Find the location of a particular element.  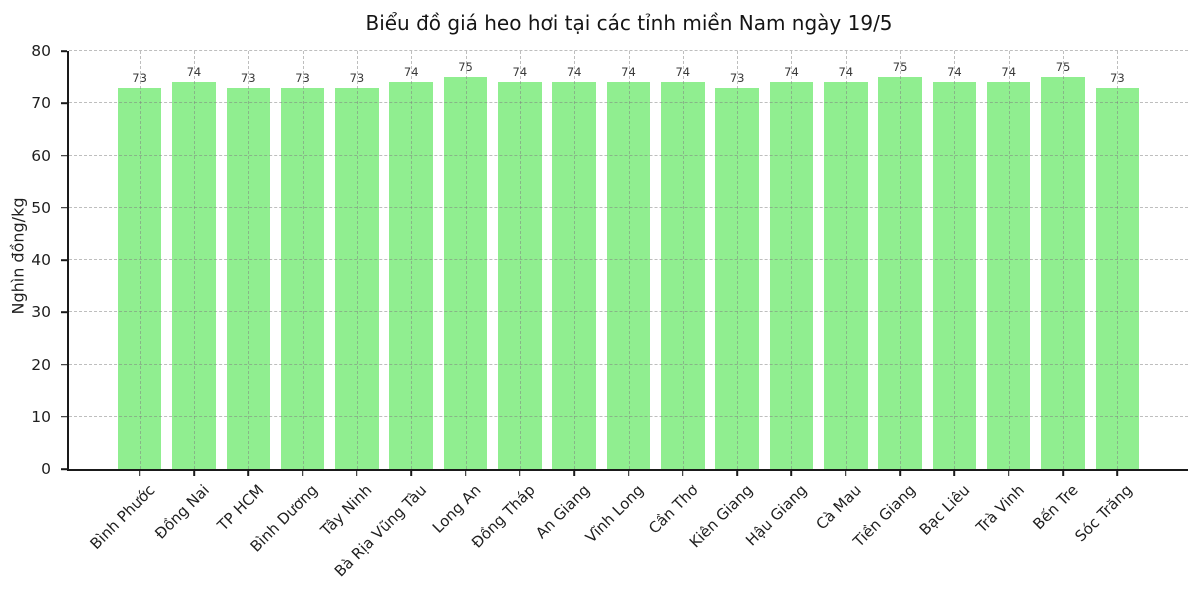

x-tick-label: Cần Thơ is located at coordinates (673, 509).